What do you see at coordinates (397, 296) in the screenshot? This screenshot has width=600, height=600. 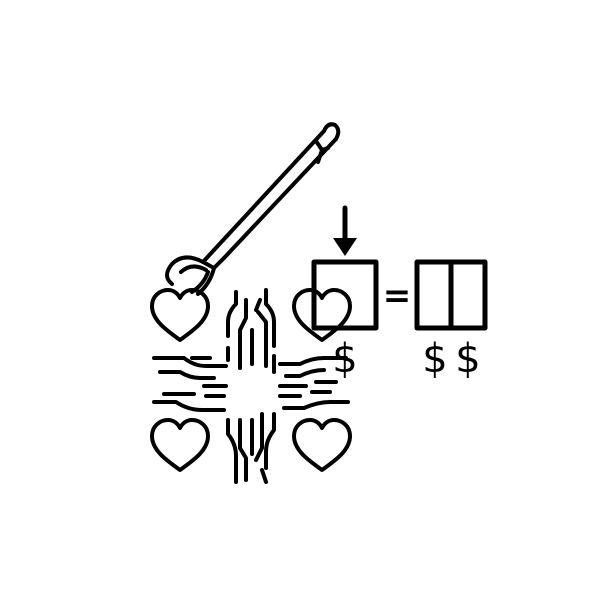 I see `equals-sign: =` at bounding box center [397, 296].